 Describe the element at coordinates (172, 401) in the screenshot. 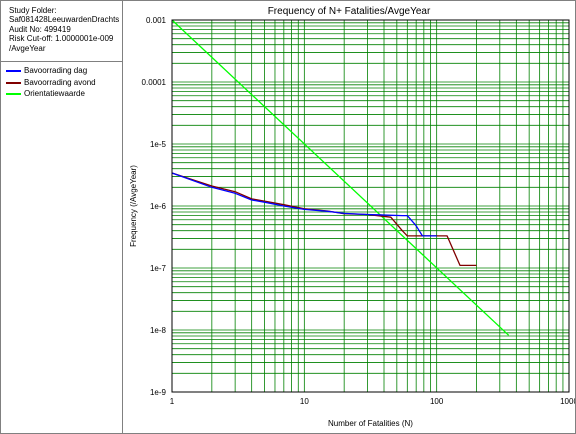

I see `x-tick-label: 1` at that location.